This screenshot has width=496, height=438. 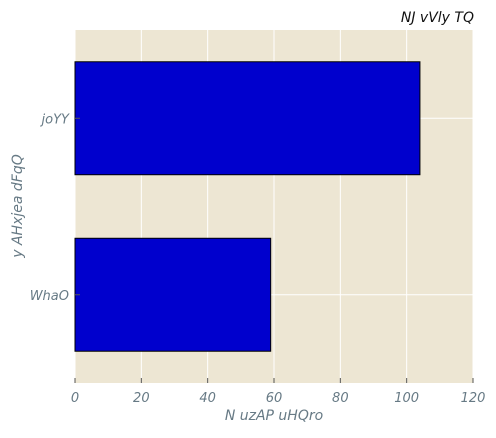 What do you see at coordinates (55, 119) in the screenshot?
I see `y-tick-label: joYY` at bounding box center [55, 119].